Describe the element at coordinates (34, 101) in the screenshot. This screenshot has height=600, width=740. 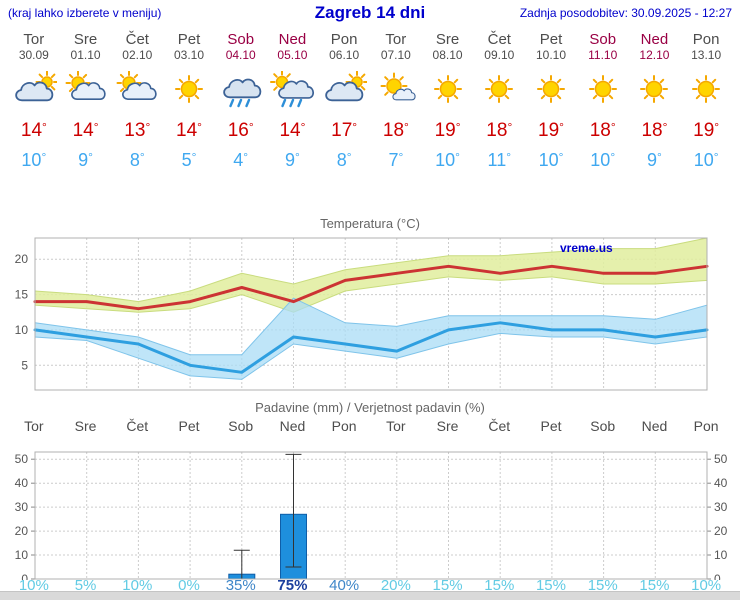
I see `day-column: Tor 30.09 14° 10°` at that location.